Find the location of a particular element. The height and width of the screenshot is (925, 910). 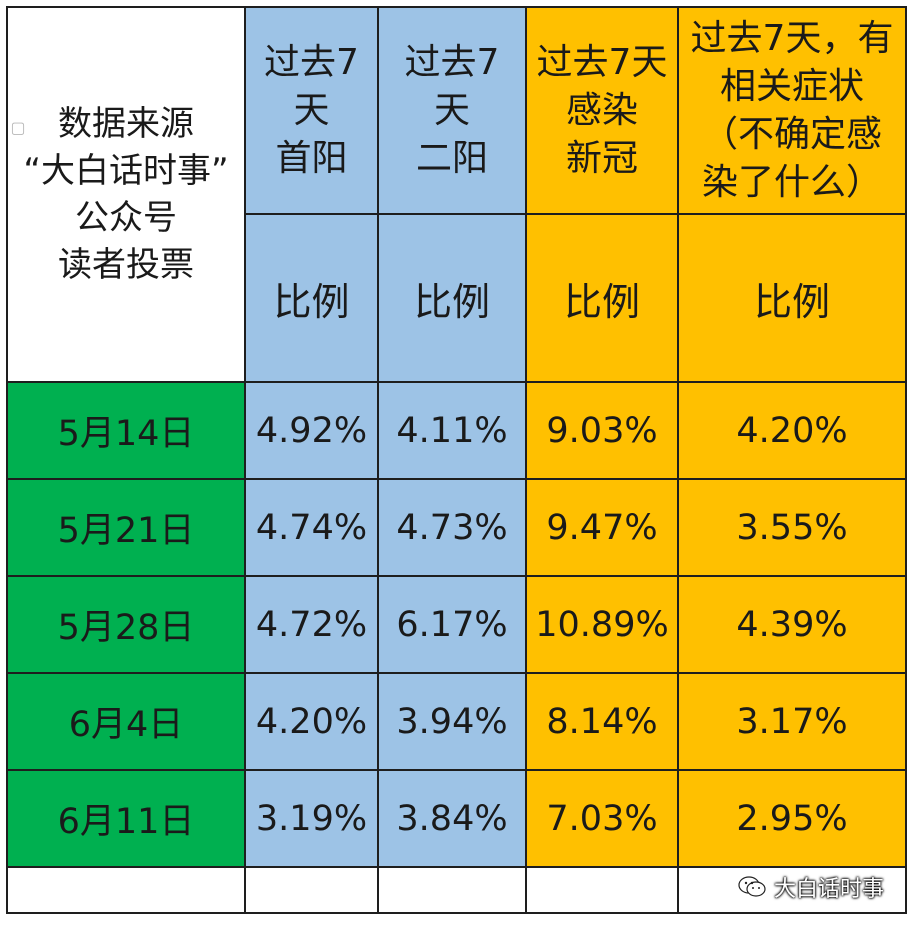

column-header-text: 过去7 天 二阳 is located at coordinates (452, 110).